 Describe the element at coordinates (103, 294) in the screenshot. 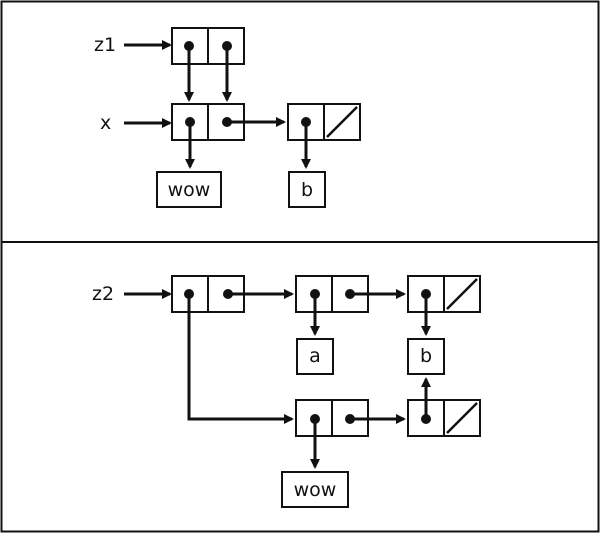

I see `var-label-z2: z2` at that location.